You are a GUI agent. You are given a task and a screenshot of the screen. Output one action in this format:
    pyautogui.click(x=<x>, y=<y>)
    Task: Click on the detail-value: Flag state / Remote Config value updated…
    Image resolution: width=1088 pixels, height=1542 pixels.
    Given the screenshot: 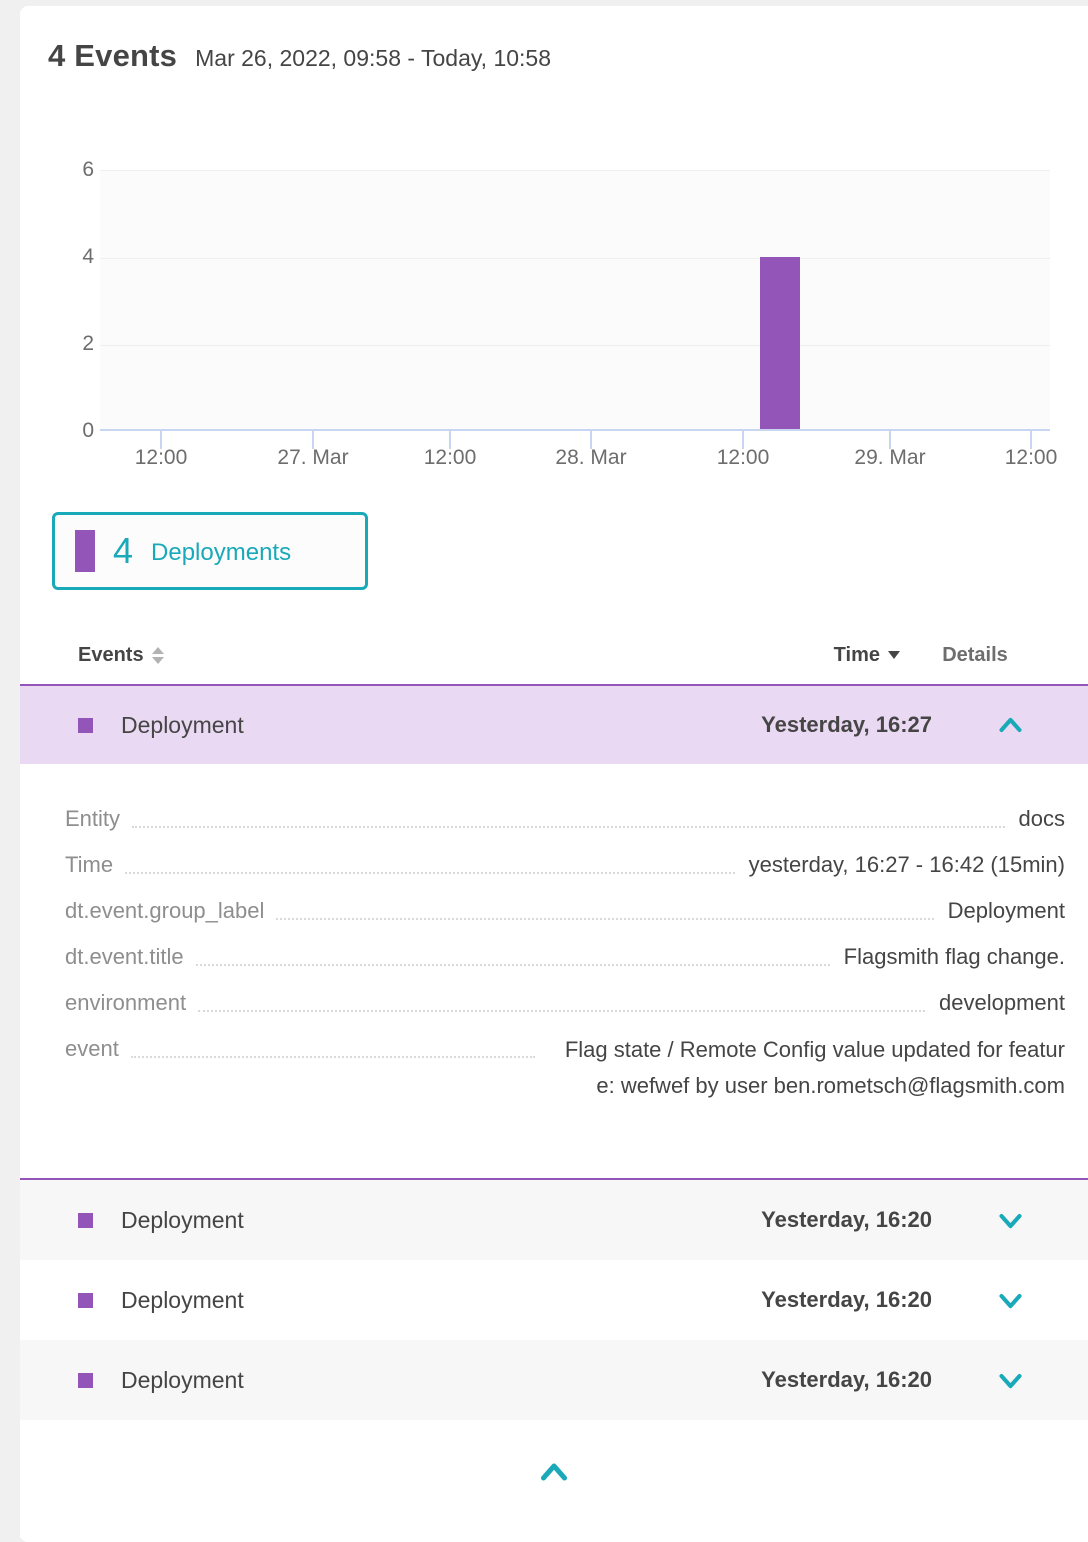 What is the action you would take?
    pyautogui.click(x=814, y=1067)
    